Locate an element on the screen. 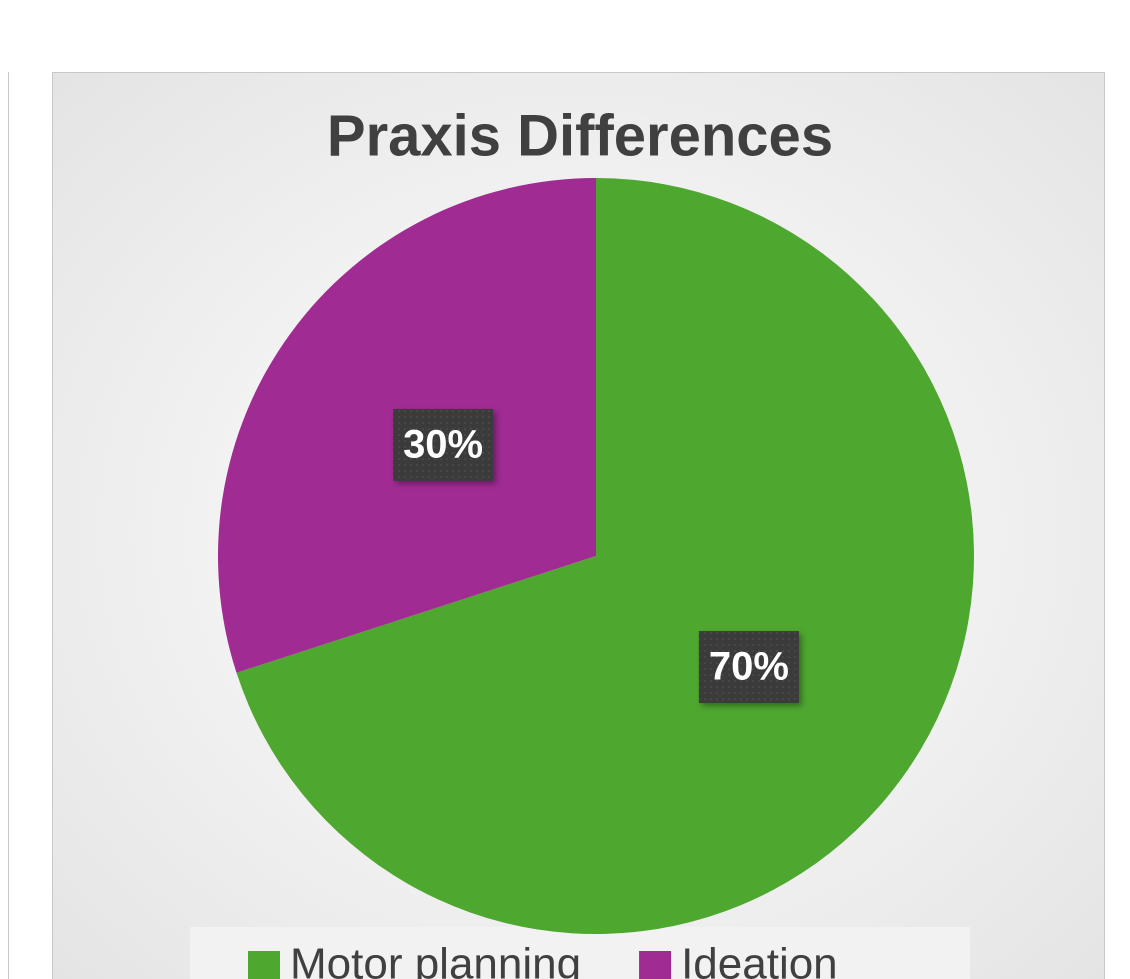 The image size is (1130, 979). chart-title: Praxis Differences is located at coordinates (580, 135).